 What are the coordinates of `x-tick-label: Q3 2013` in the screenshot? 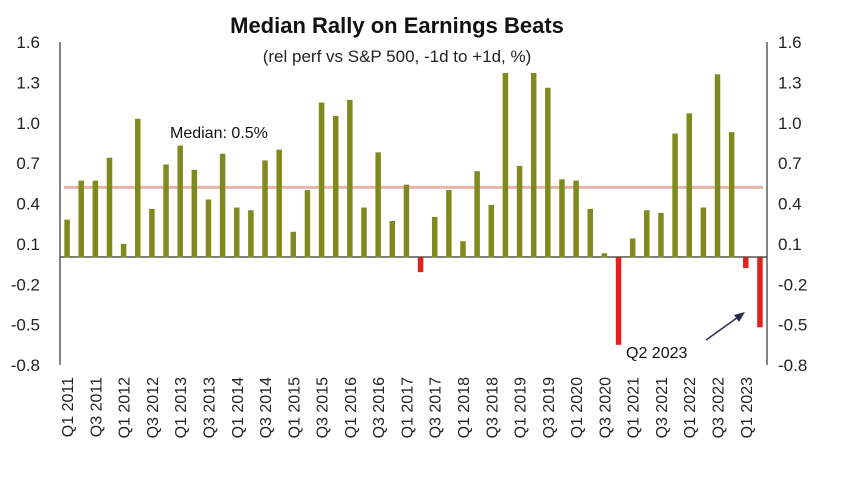 It's located at (209, 407).